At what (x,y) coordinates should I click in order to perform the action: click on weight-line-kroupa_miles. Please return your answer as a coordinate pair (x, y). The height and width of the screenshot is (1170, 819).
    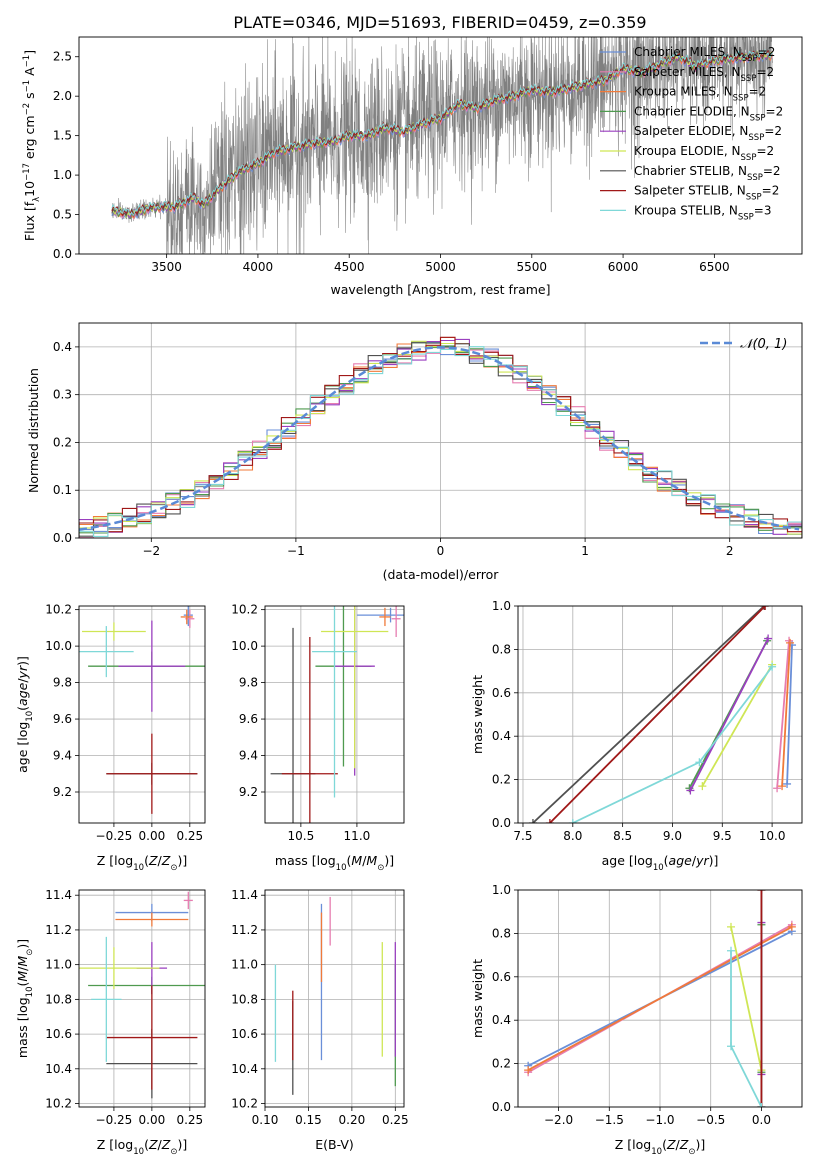
    Looking at the image, I should click on (786, 714).